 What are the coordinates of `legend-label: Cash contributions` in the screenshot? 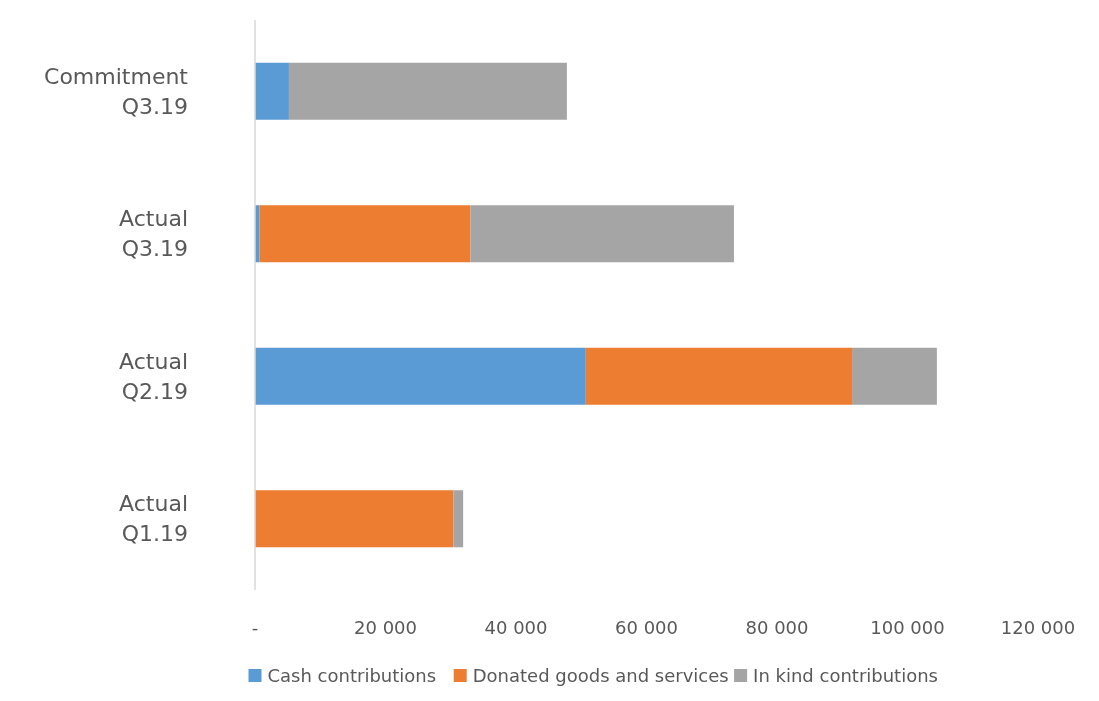 It's located at (352, 676).